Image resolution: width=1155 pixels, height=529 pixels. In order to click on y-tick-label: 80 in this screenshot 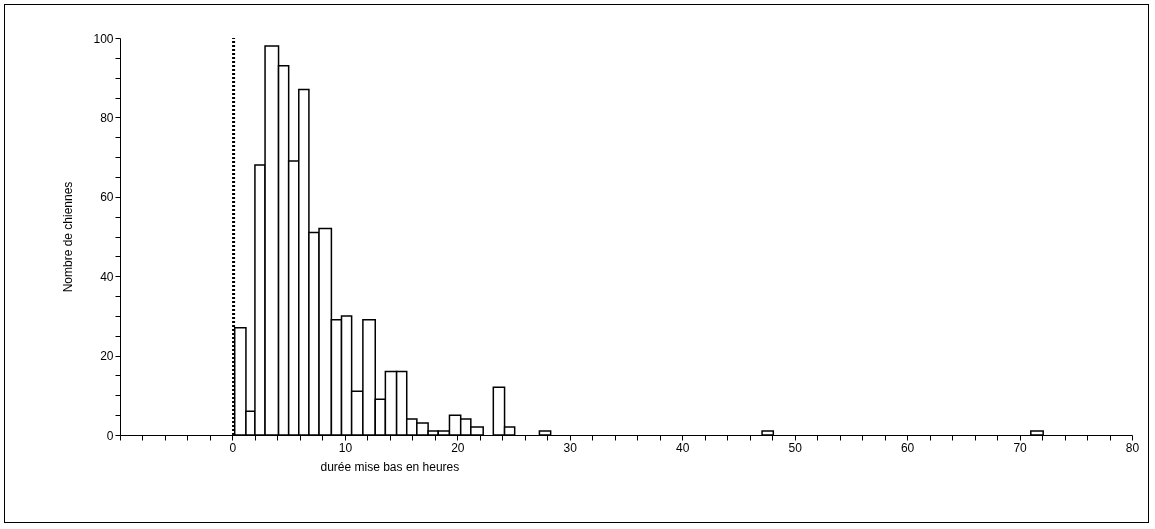, I will do `click(107, 117)`.